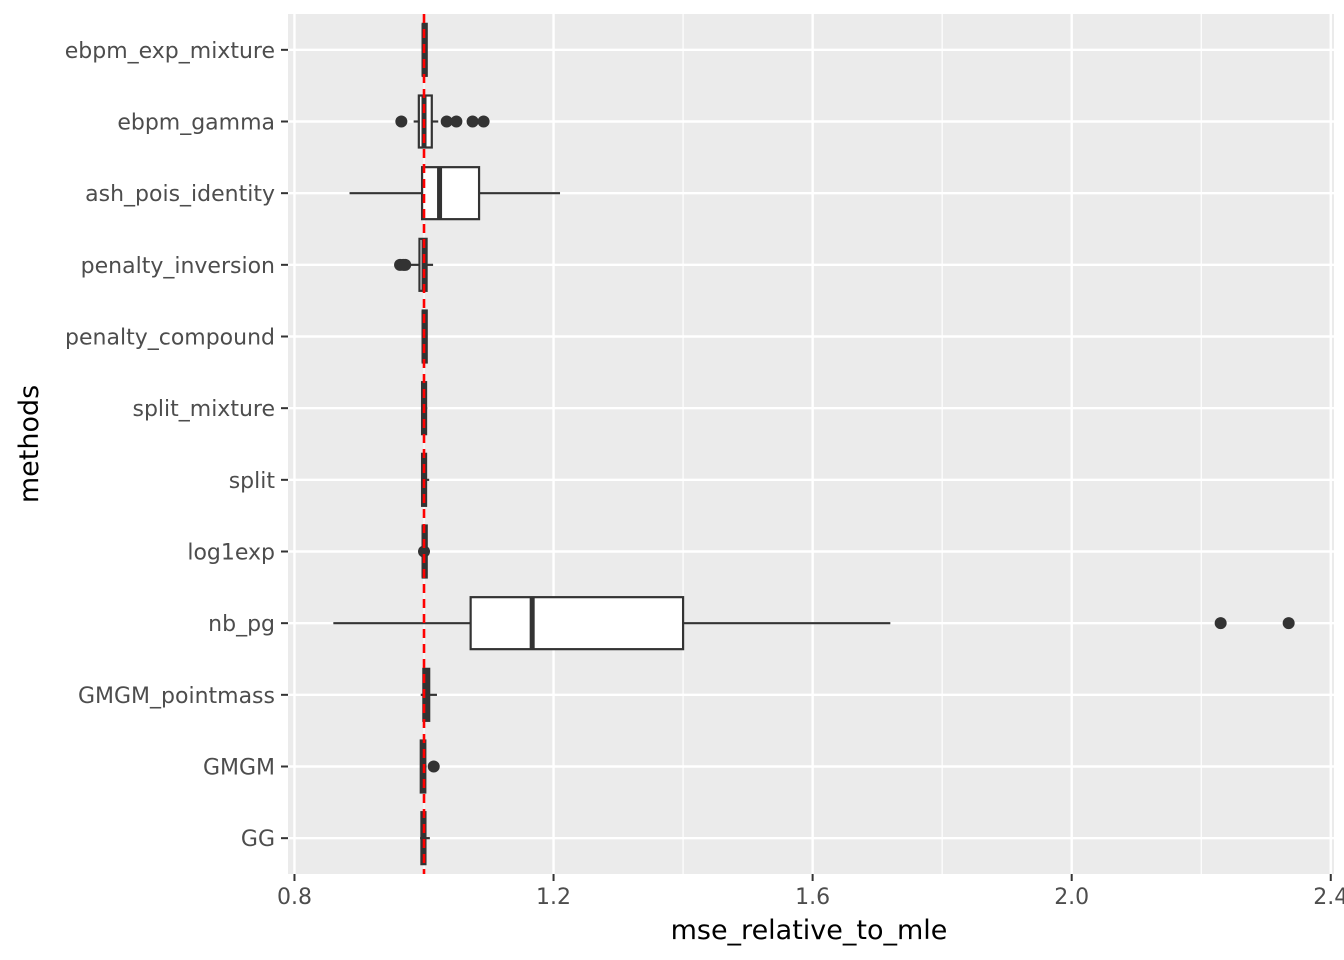 This screenshot has width=1344, height=960. Describe the element at coordinates (170, 338) in the screenshot. I see `y-tick-label: penalty_compound` at that location.